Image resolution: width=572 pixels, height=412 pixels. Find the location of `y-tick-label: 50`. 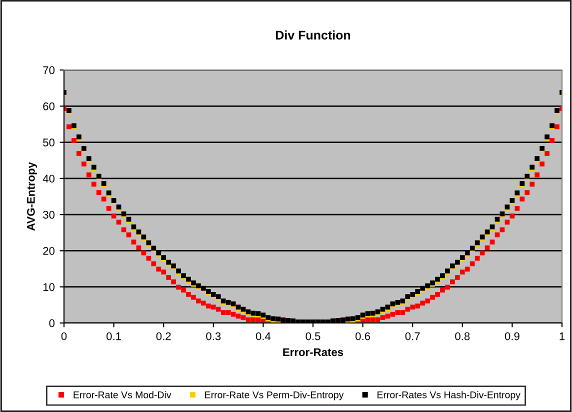

y-tick-label: 50 is located at coordinates (49, 142).